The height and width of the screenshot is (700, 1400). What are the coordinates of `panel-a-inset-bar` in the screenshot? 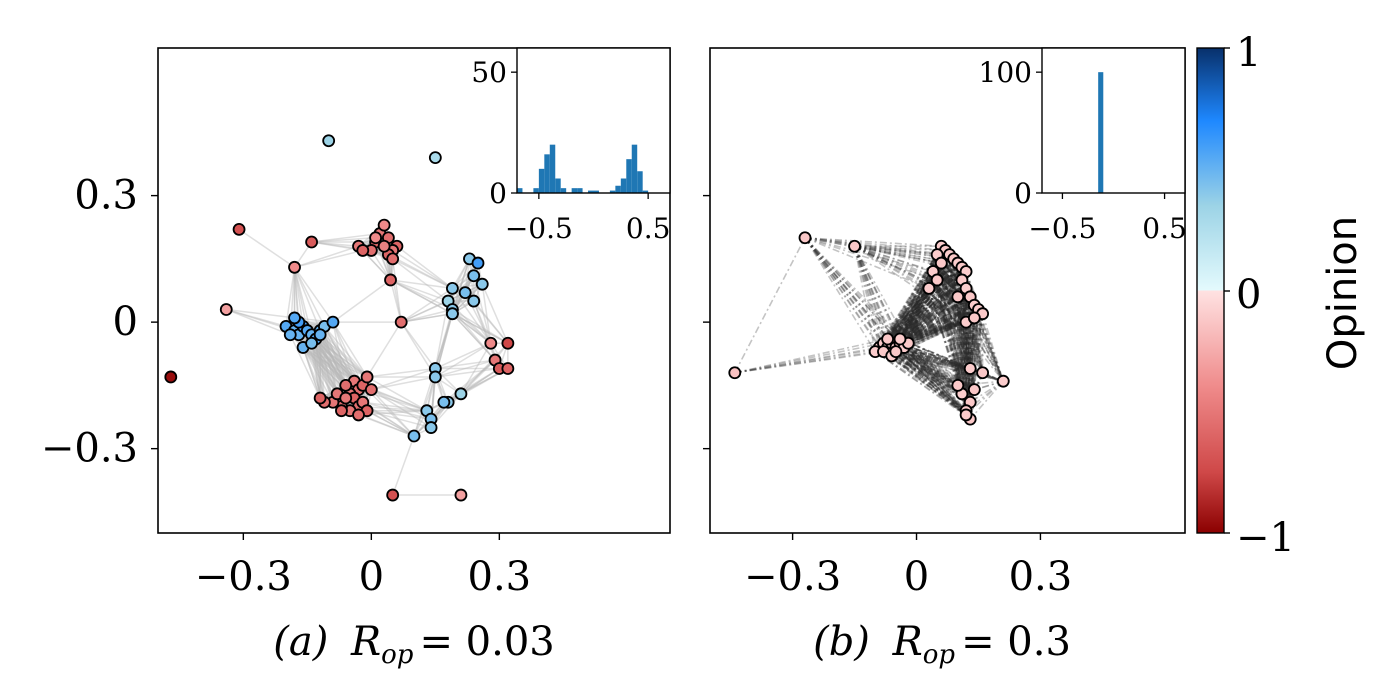 It's located at (596, 191).